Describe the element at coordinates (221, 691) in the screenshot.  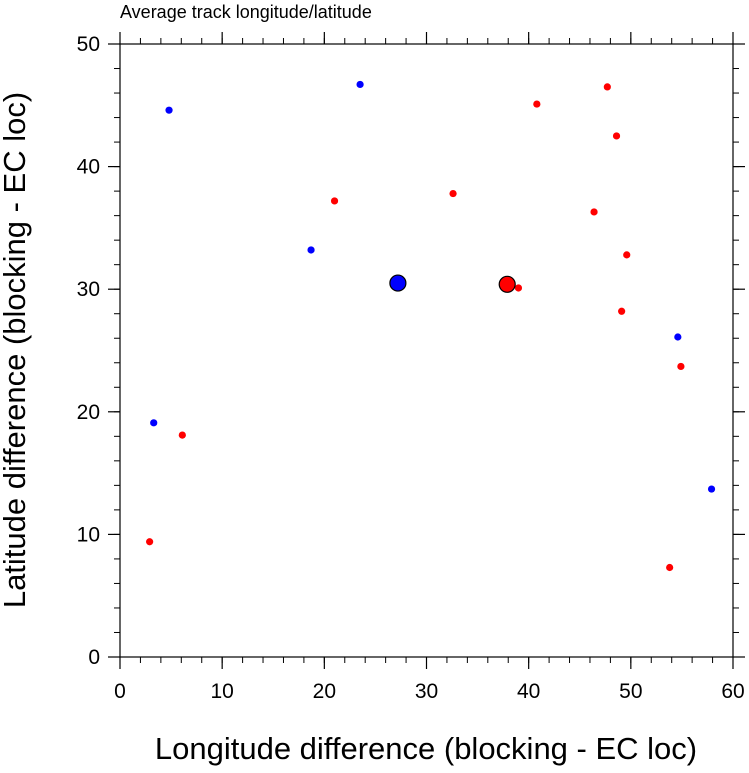
I see `x-tick-label: 10` at that location.